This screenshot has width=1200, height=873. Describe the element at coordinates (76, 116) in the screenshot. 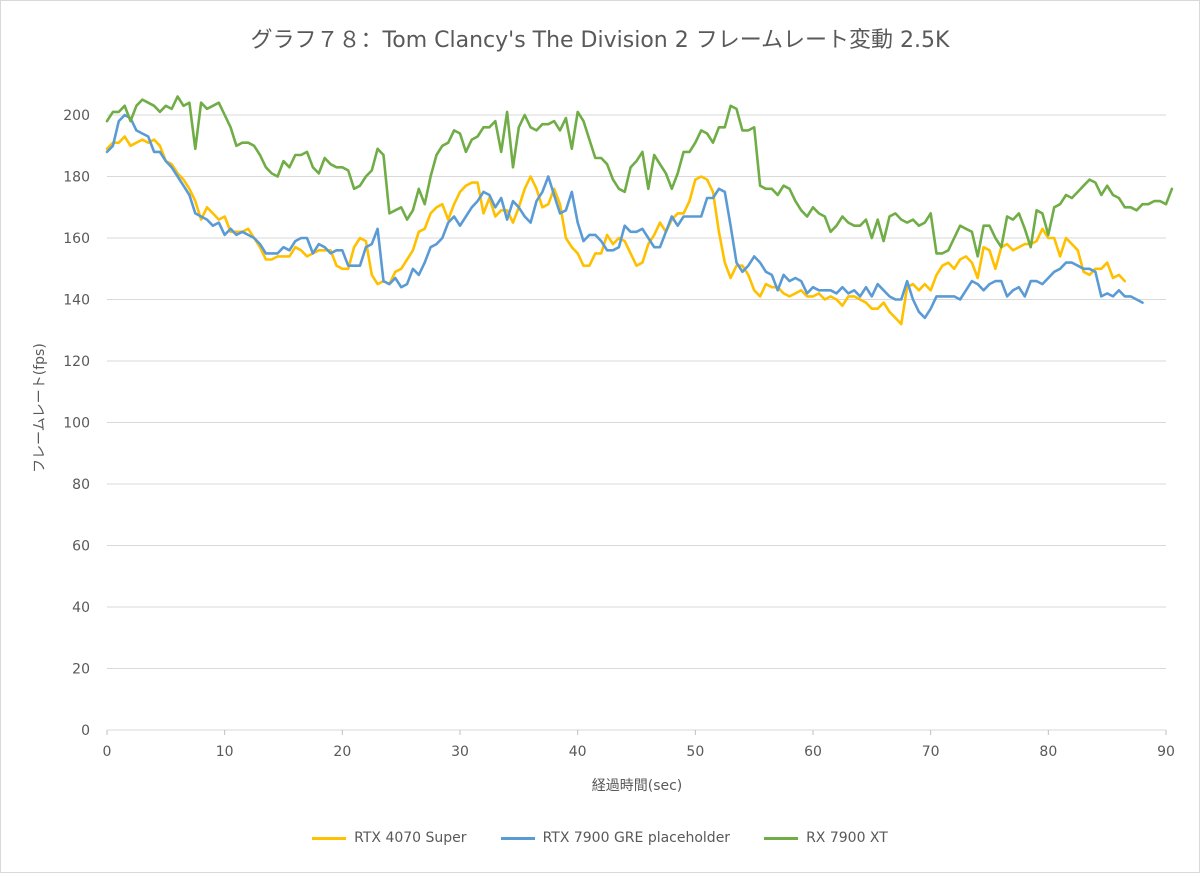

I see `y-tick-label: 200` at that location.